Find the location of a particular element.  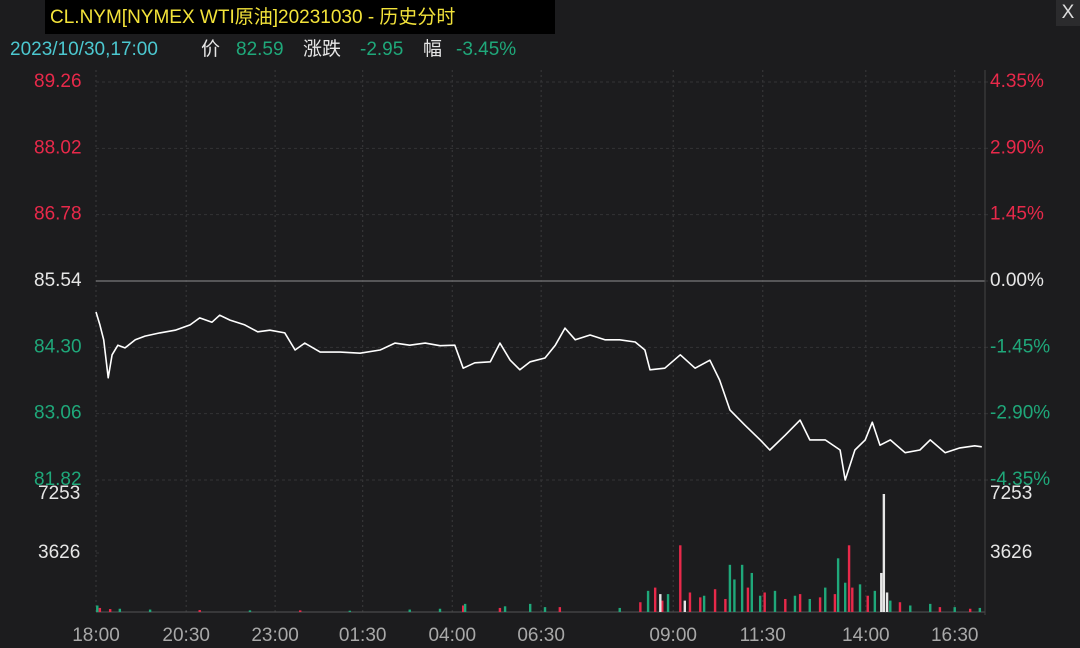

y2-tick-label: -1.45% is located at coordinates (1020, 346).